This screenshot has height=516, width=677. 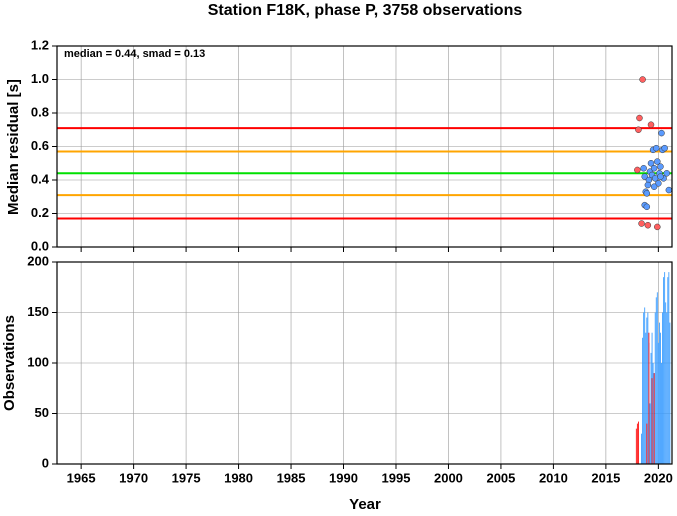 I want to click on y-tick-label: 1.2, so click(x=40, y=44).